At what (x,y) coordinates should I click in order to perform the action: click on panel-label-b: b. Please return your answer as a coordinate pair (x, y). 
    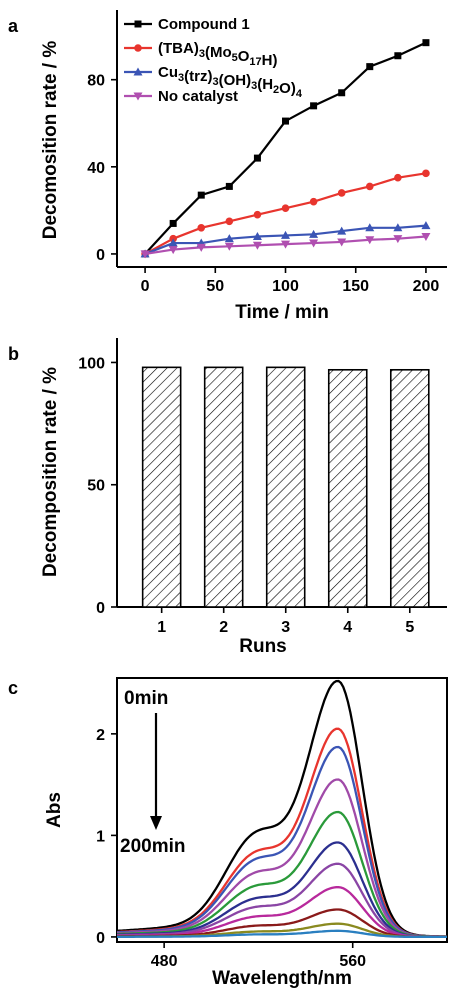
    Looking at the image, I should click on (13, 354).